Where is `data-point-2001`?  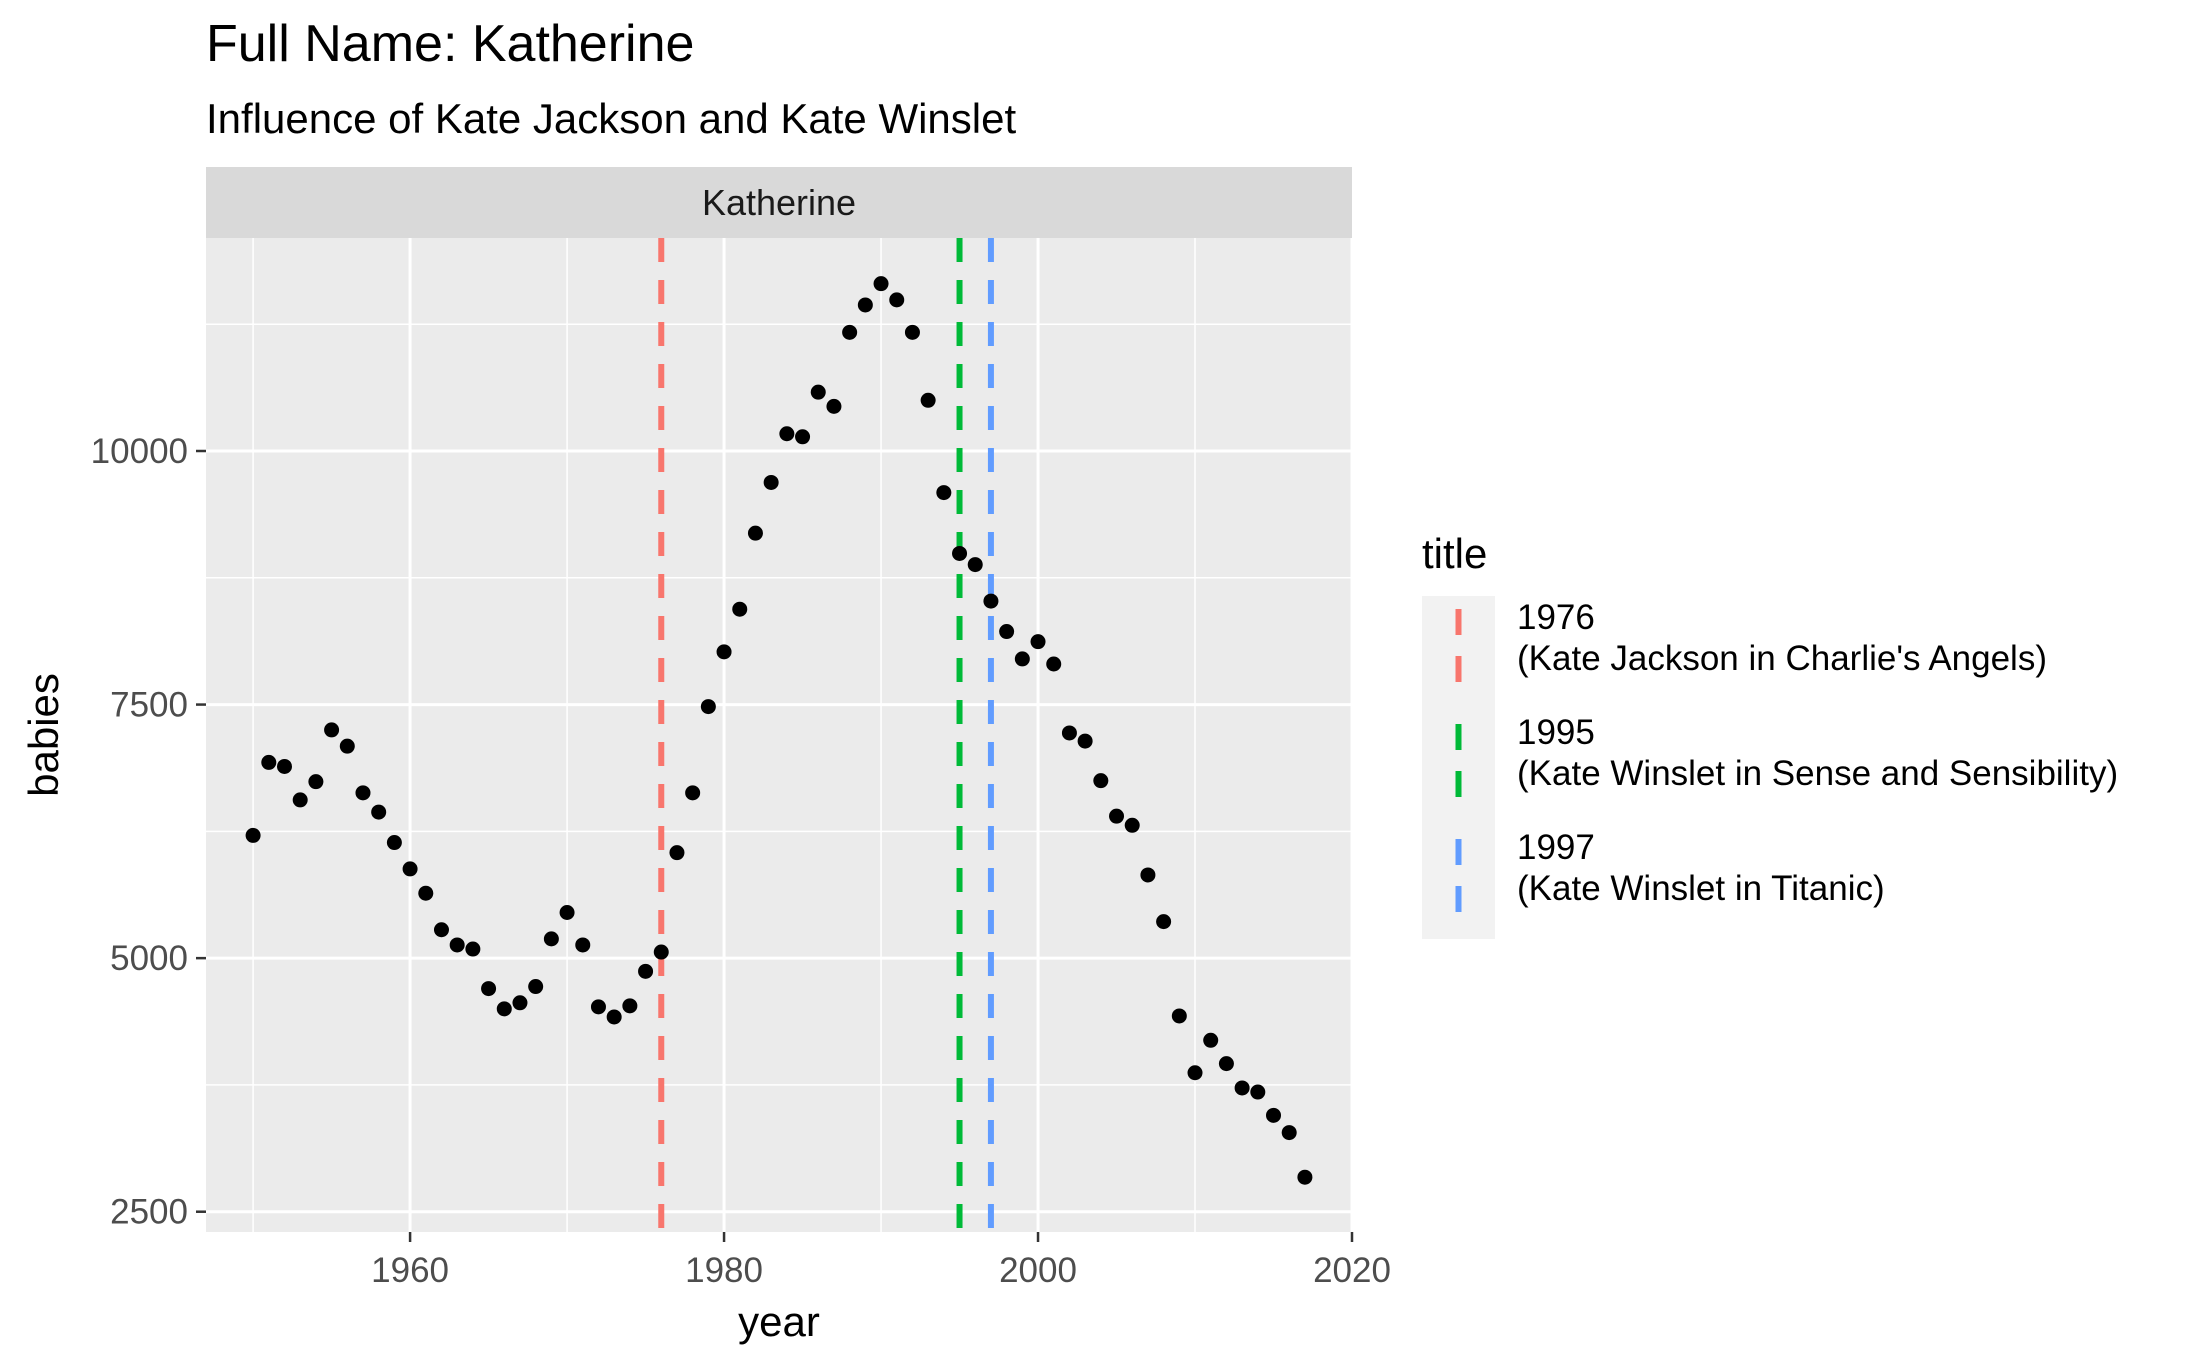 data-point-2001 is located at coordinates (1054, 664).